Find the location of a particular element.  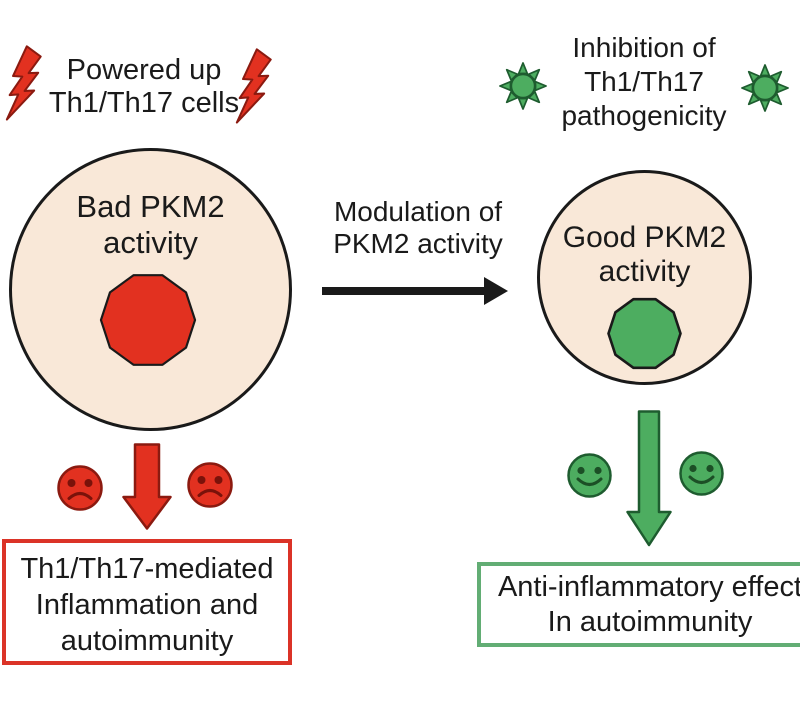

inflammation-line1: Th1/Th17-mediated is located at coordinates (147, 569).